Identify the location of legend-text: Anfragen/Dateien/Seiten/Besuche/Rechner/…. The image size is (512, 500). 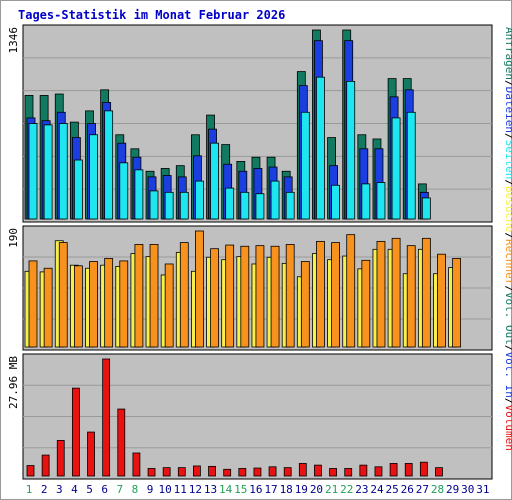
(507, 239).